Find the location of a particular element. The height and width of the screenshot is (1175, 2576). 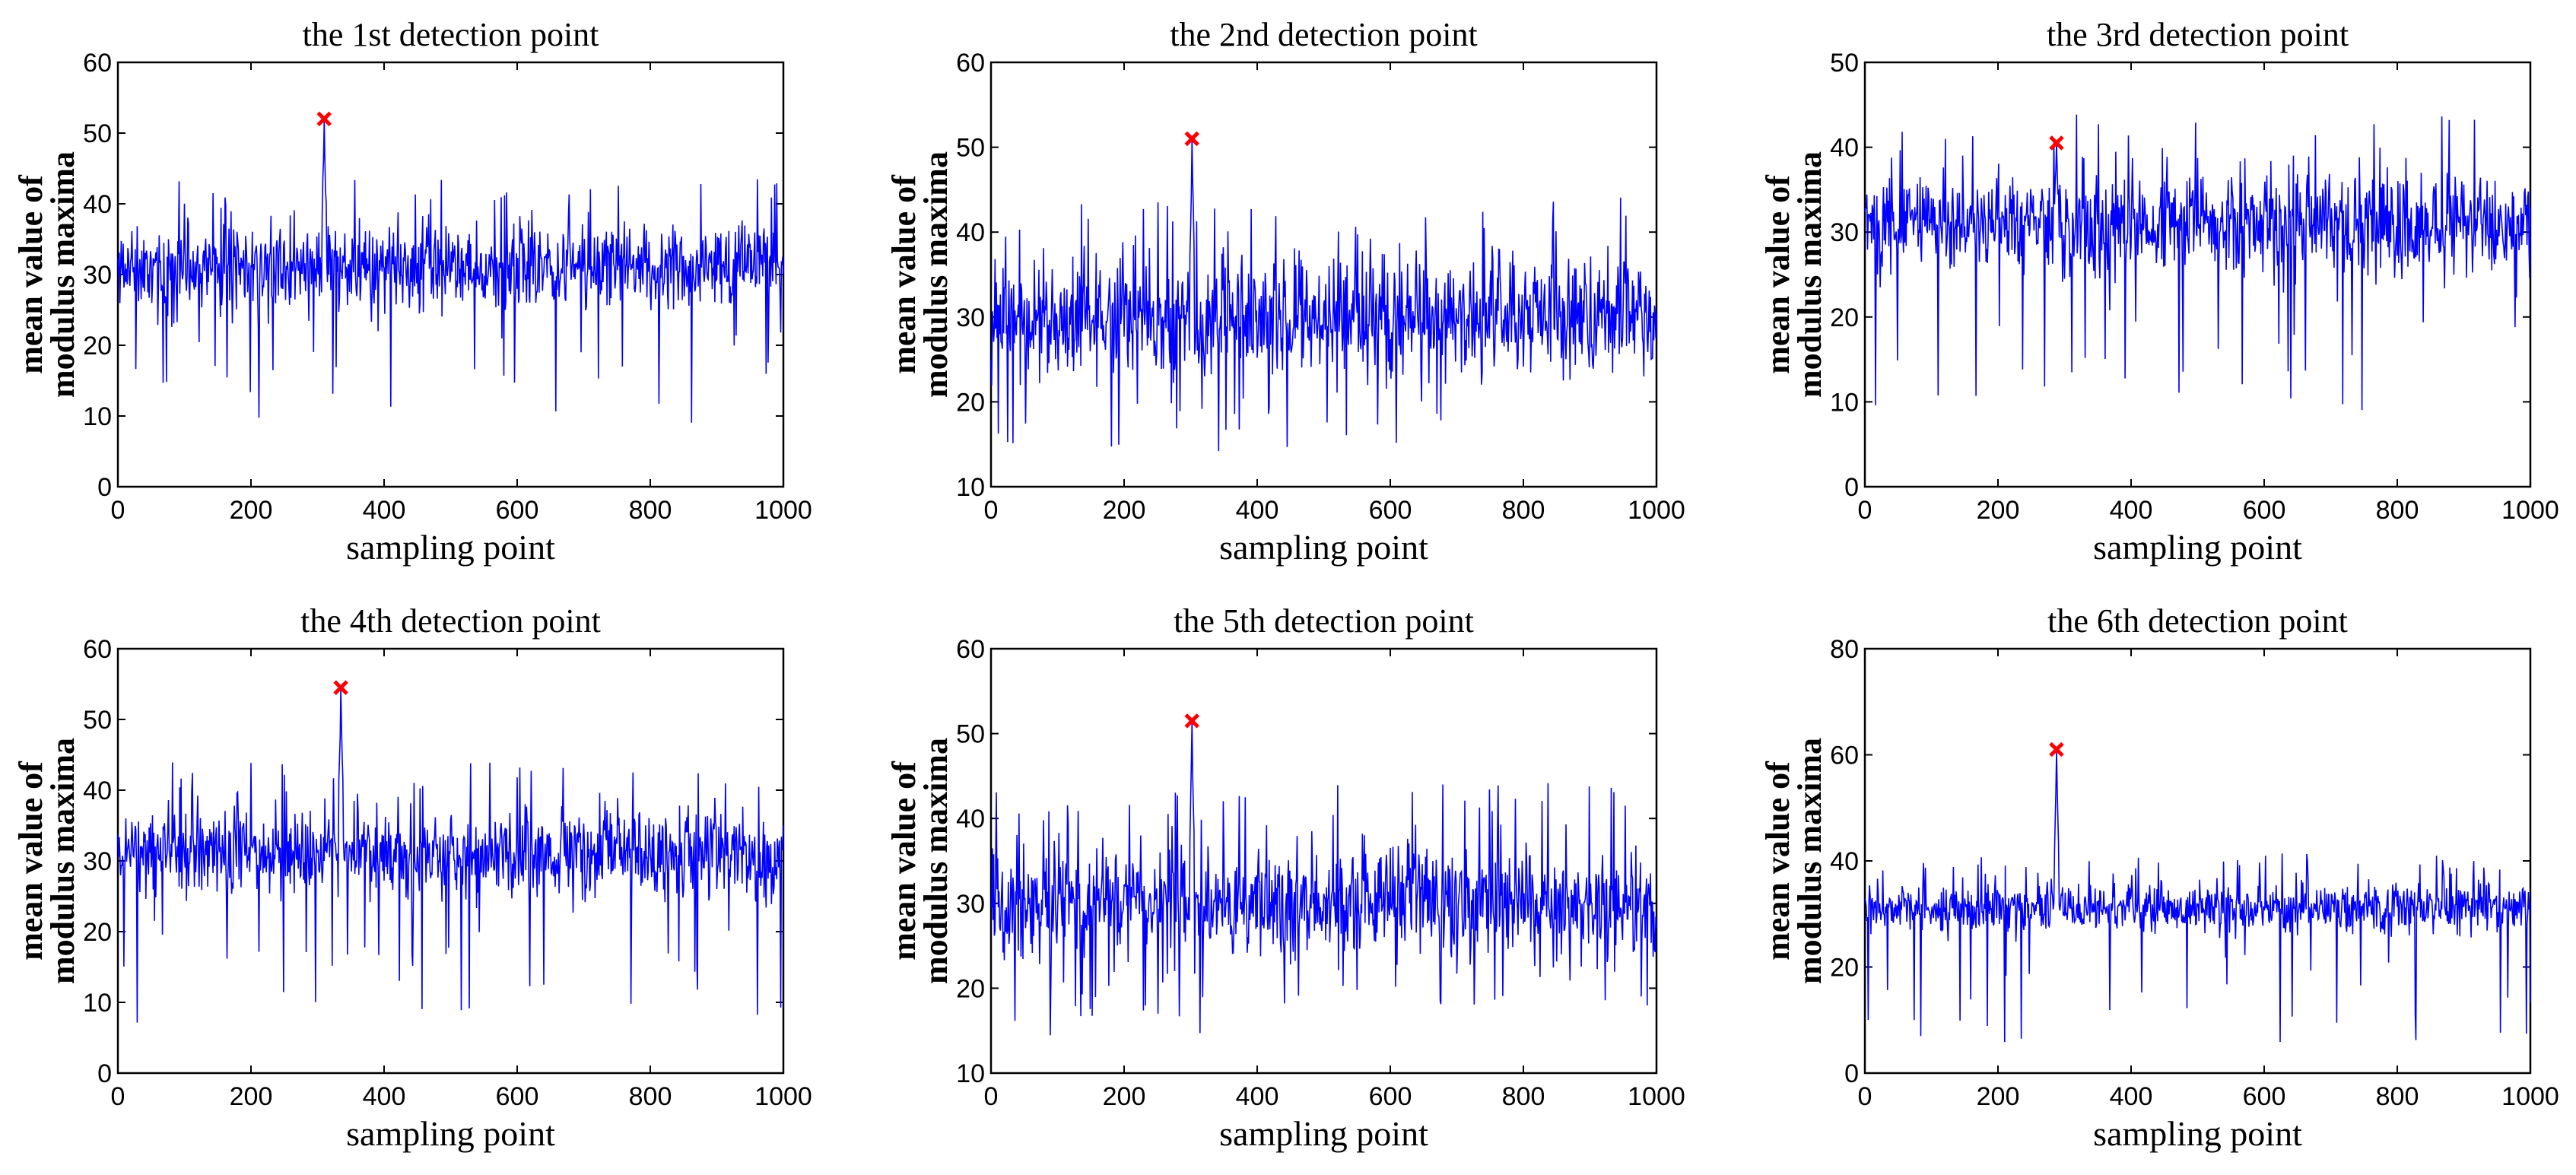

chart-title: the 5th detection point is located at coordinates (1324, 621).